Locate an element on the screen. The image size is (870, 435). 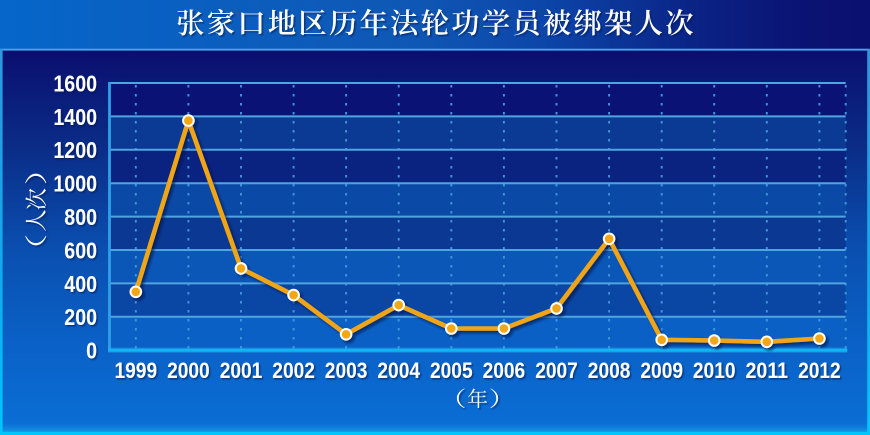
svg-text: 2002 is located at coordinates (293, 370).